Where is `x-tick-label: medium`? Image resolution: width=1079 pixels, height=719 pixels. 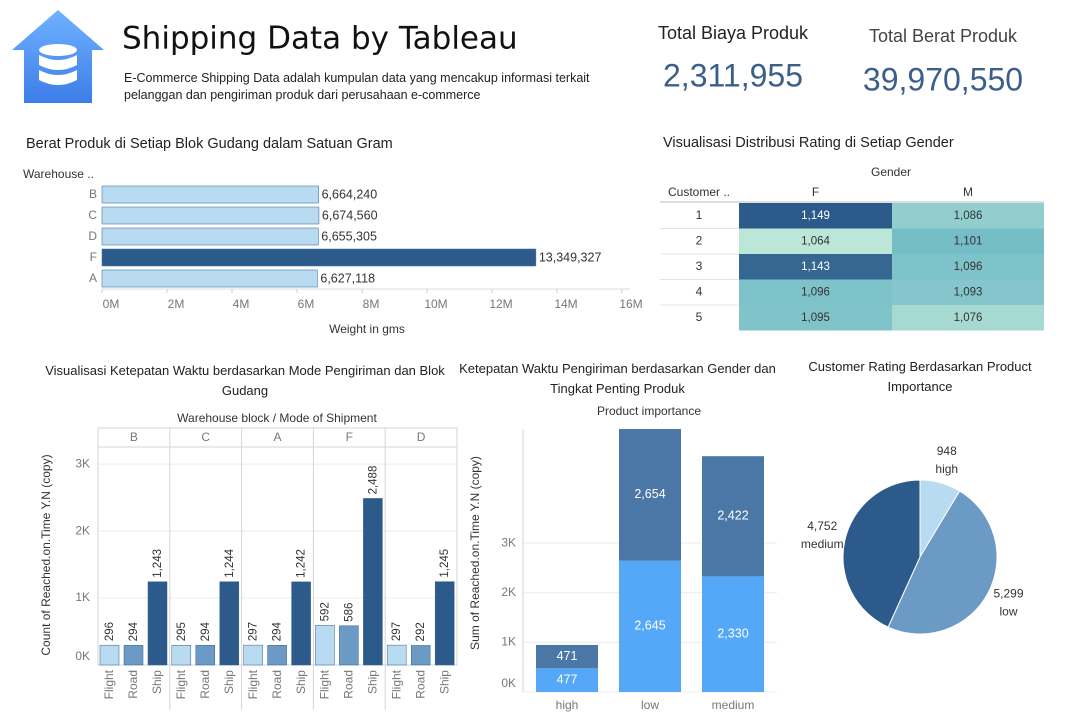 x-tick-label: medium is located at coordinates (733, 705).